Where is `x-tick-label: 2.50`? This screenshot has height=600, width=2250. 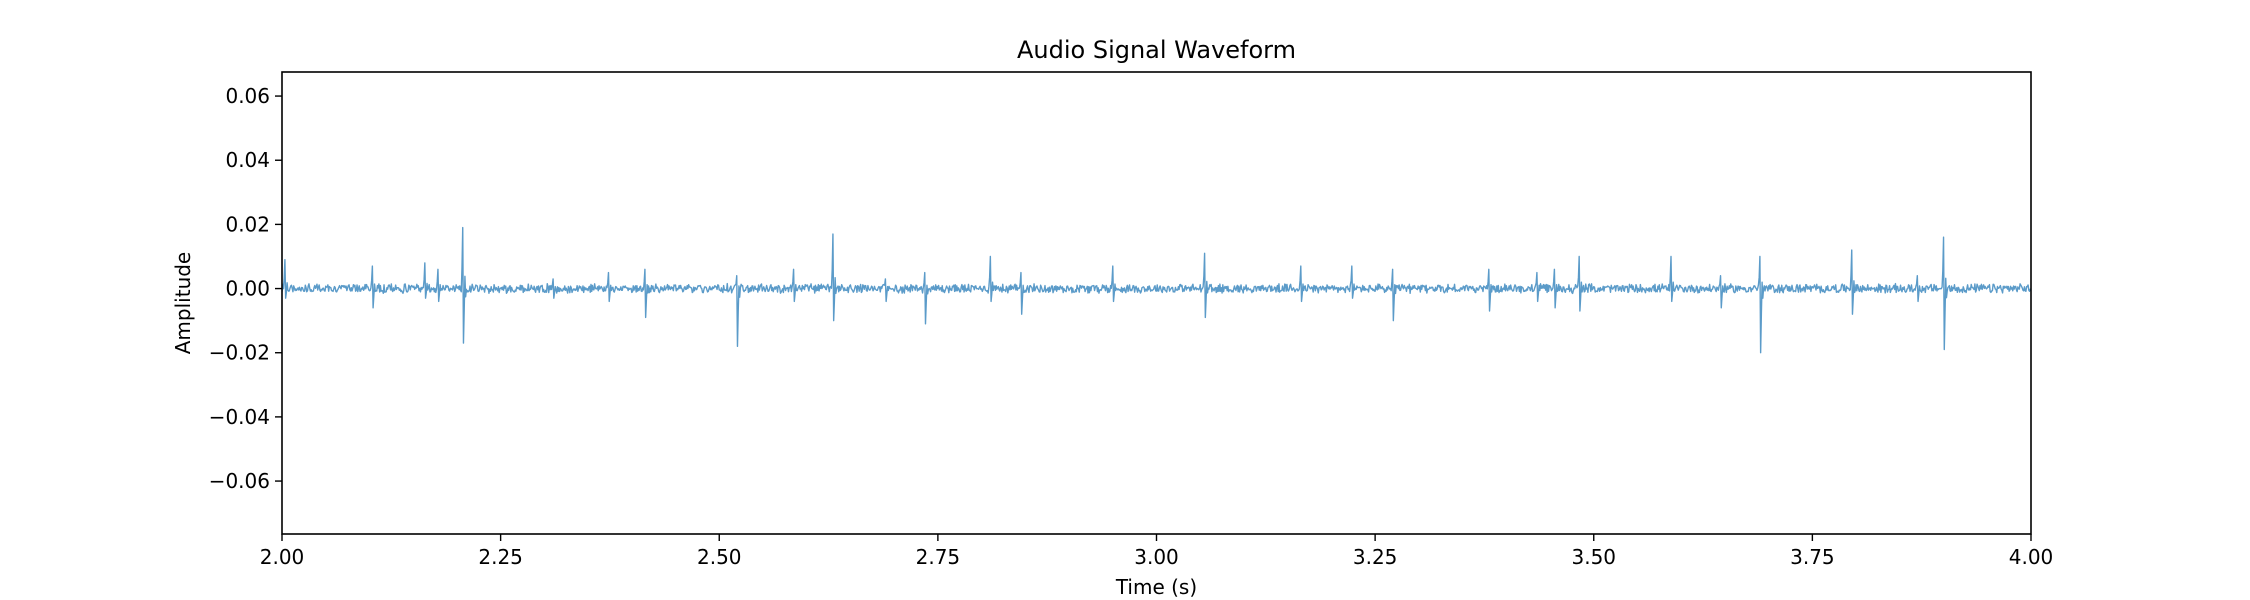
x-tick-label: 2.50 is located at coordinates (719, 557).